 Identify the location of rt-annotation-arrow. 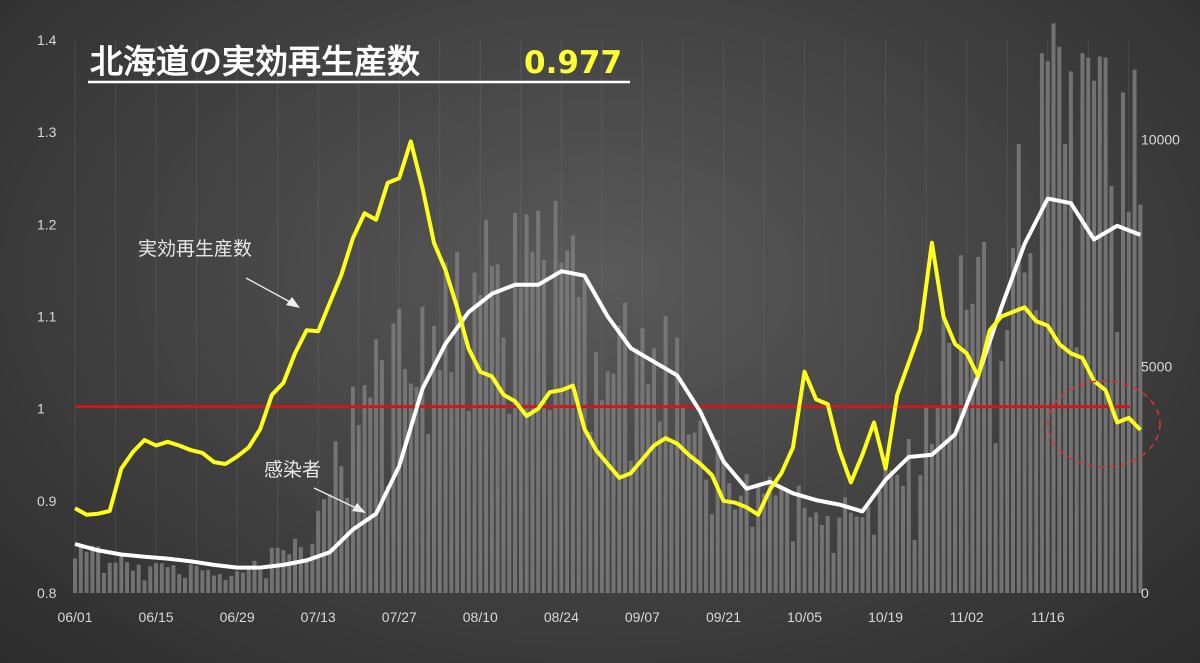
(269, 290).